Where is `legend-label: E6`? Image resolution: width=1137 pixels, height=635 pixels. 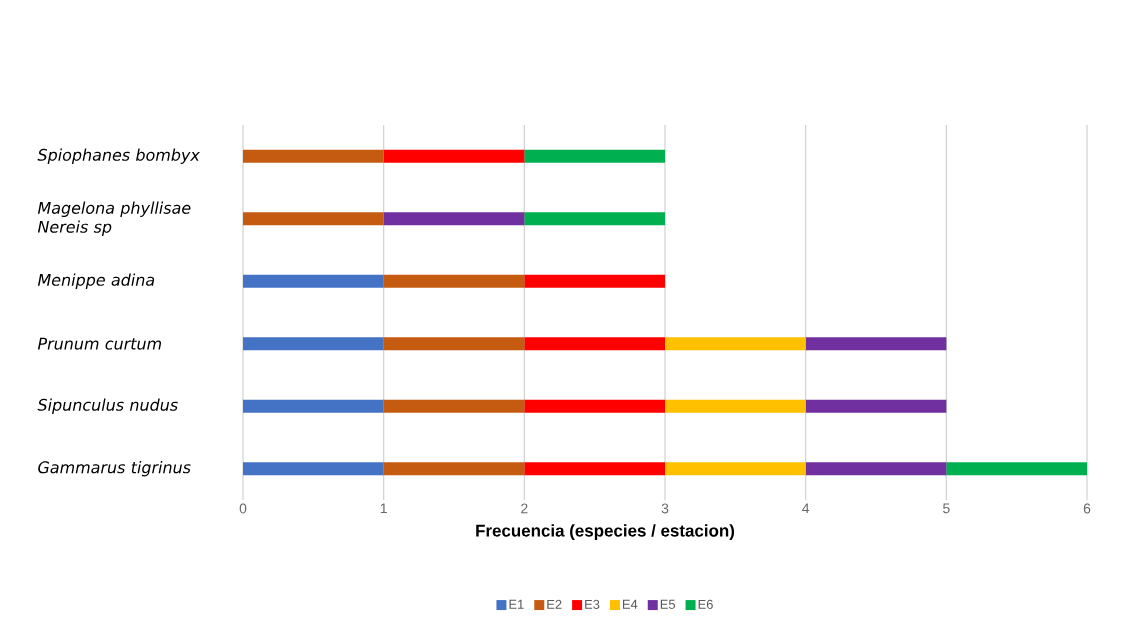 legend-label: E6 is located at coordinates (705, 604).